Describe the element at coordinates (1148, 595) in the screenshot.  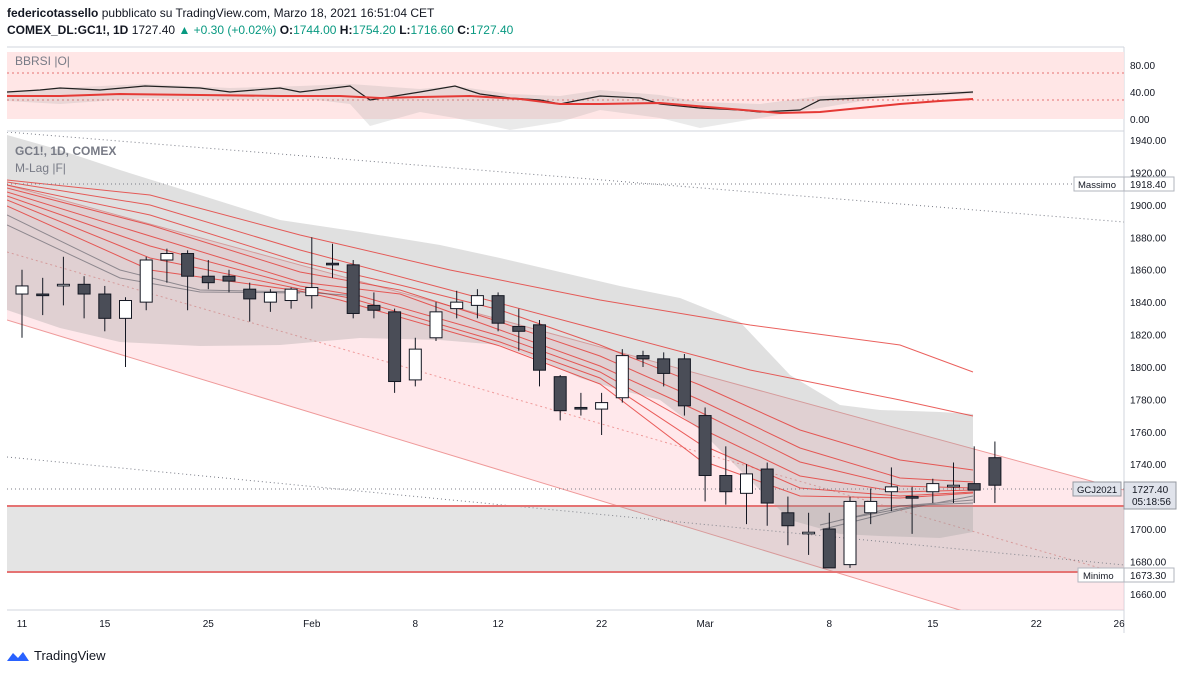
I see `price-tick: 1660.00` at that location.